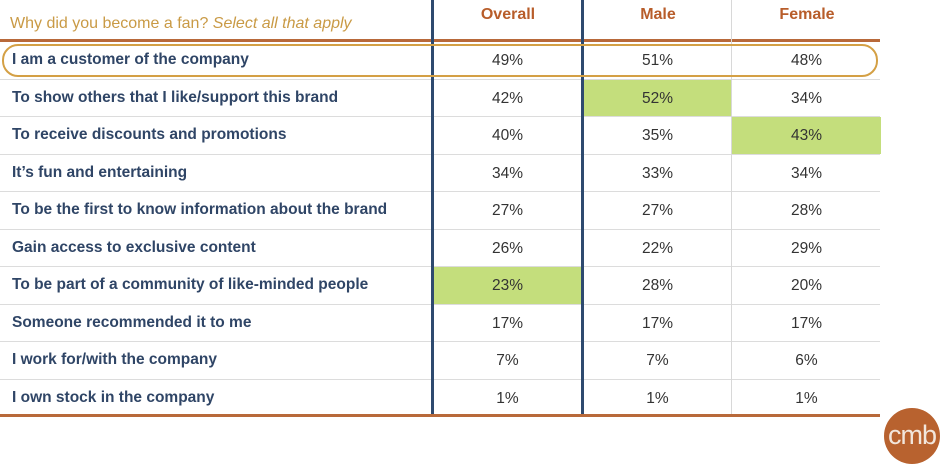 The height and width of the screenshot is (464, 943). What do you see at coordinates (440, 415) in the screenshot?
I see `table-bottom-line` at bounding box center [440, 415].